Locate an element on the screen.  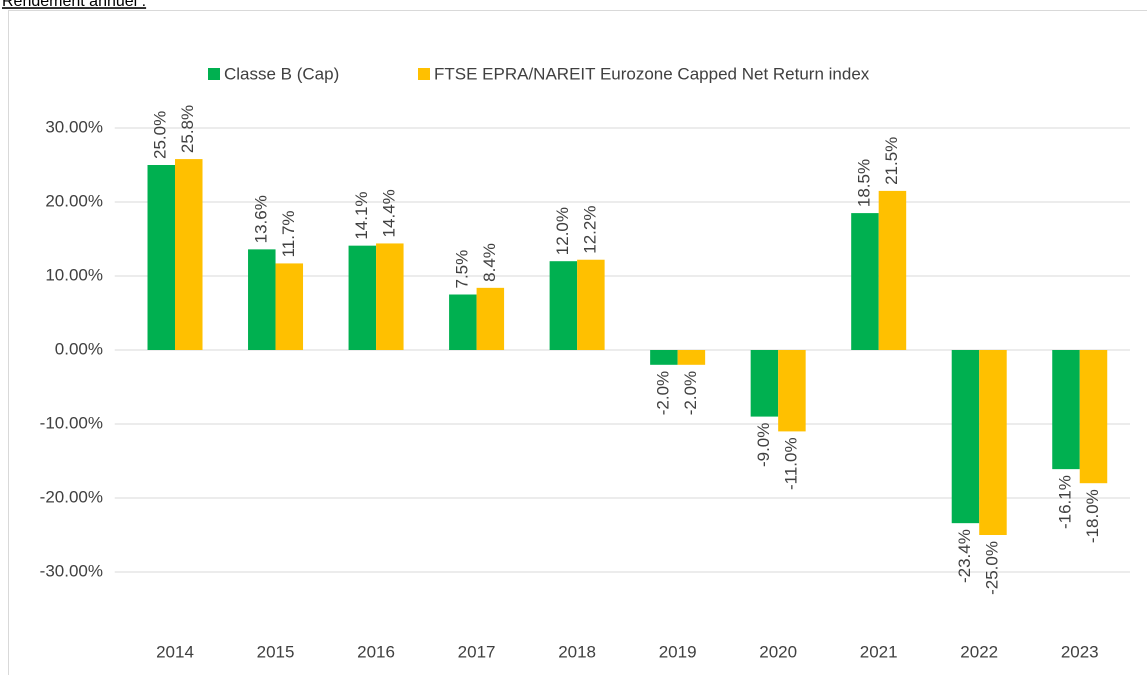
legend-label: Classe B (Cap) is located at coordinates (281, 73).